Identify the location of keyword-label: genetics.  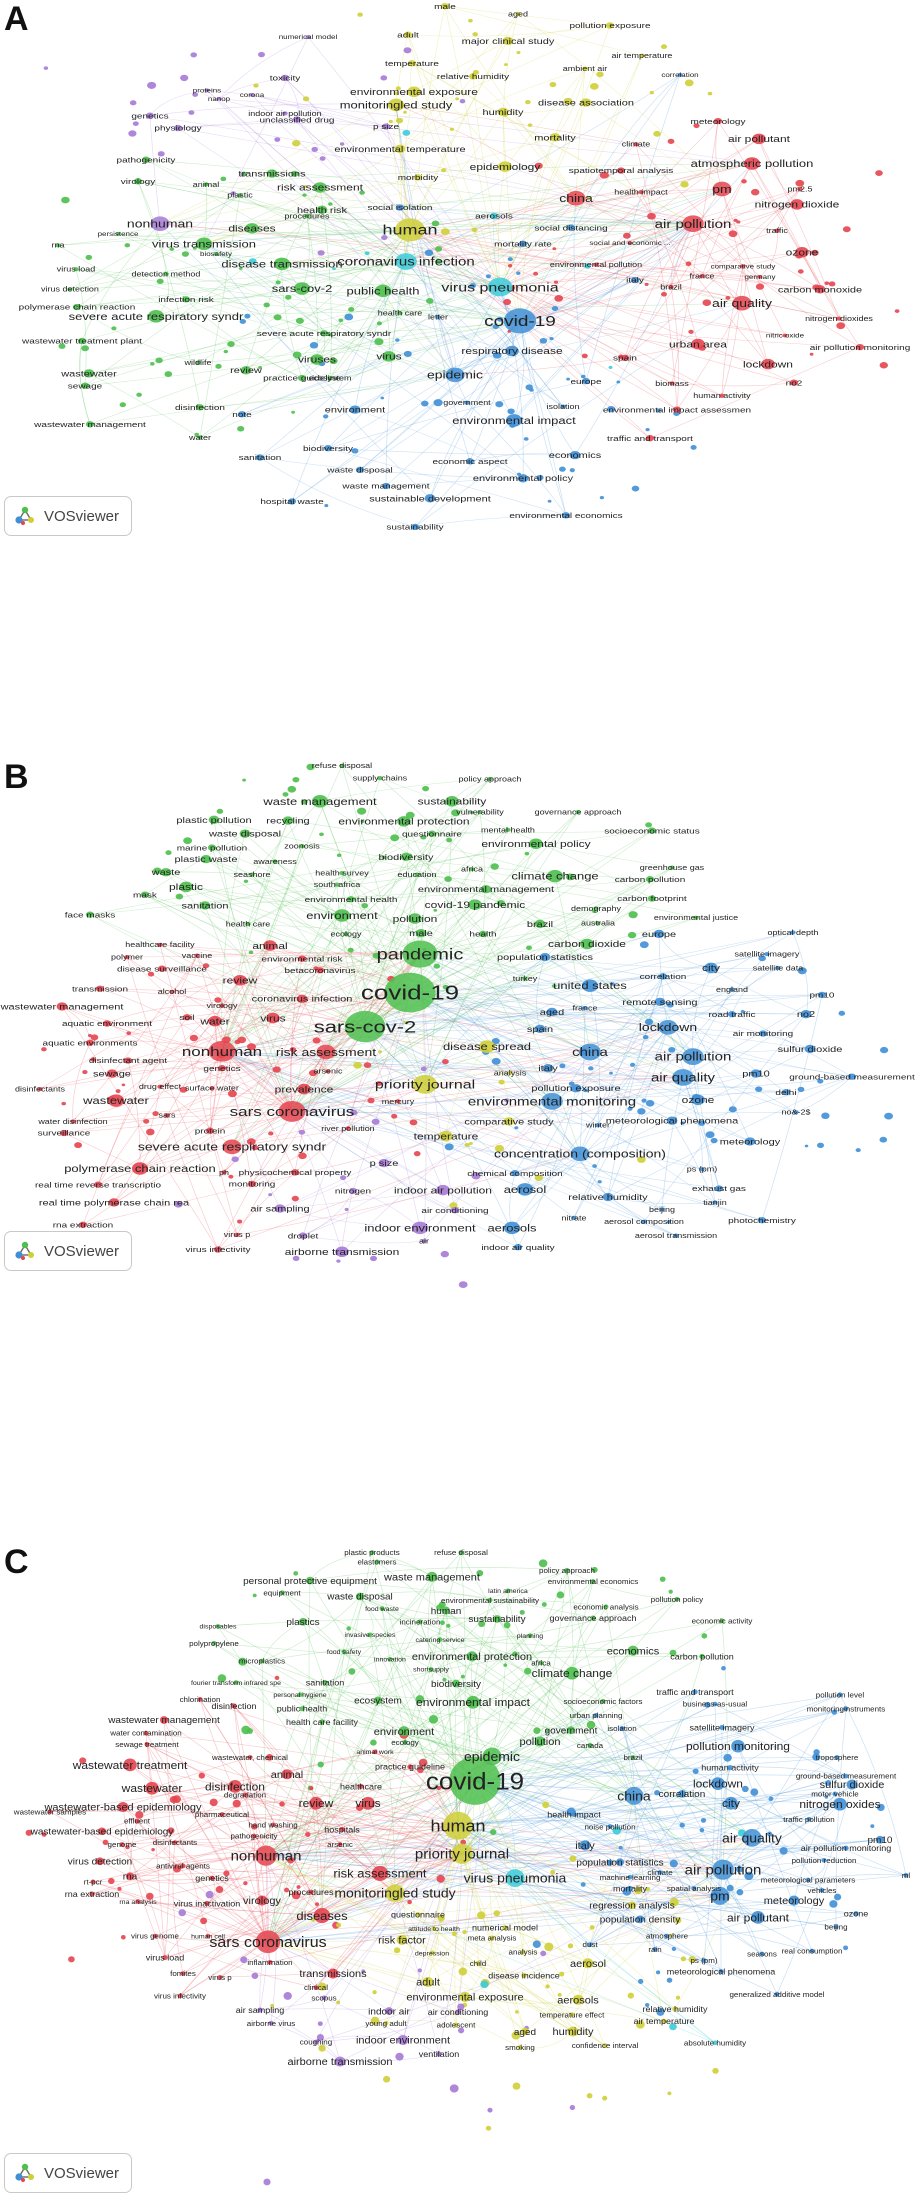
(212, 1878).